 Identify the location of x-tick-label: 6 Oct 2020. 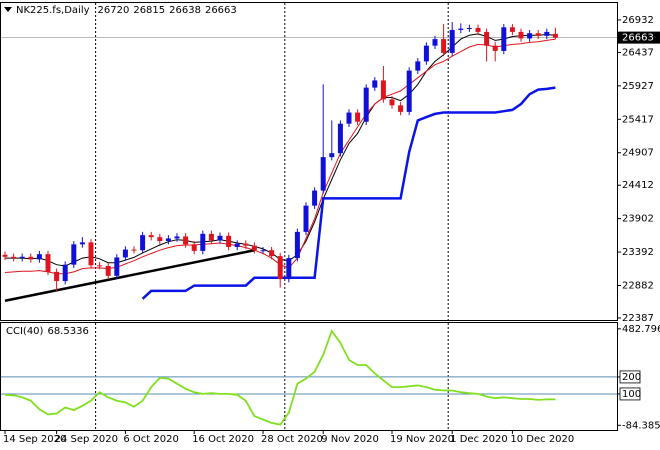
(150, 439).